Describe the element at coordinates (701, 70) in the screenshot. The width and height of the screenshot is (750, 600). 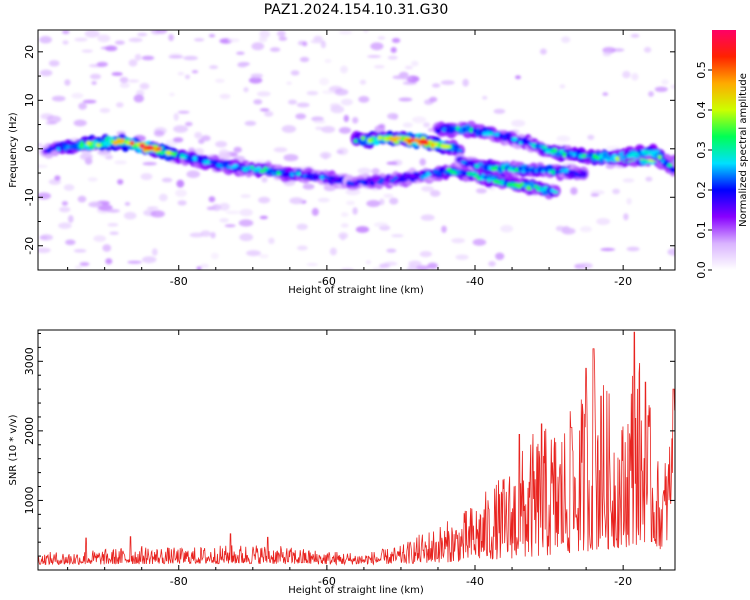
I see `colorbar-tick-label: 0.5` at that location.